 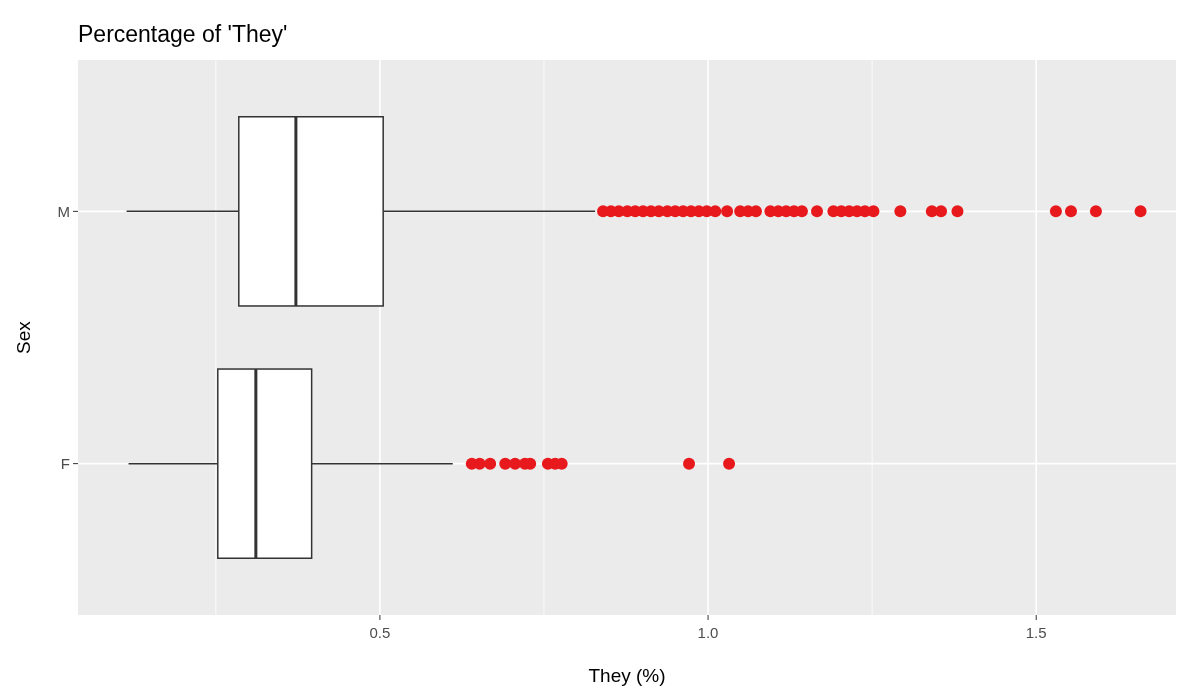 I want to click on x-tick-label: 0.5, so click(x=380, y=632).